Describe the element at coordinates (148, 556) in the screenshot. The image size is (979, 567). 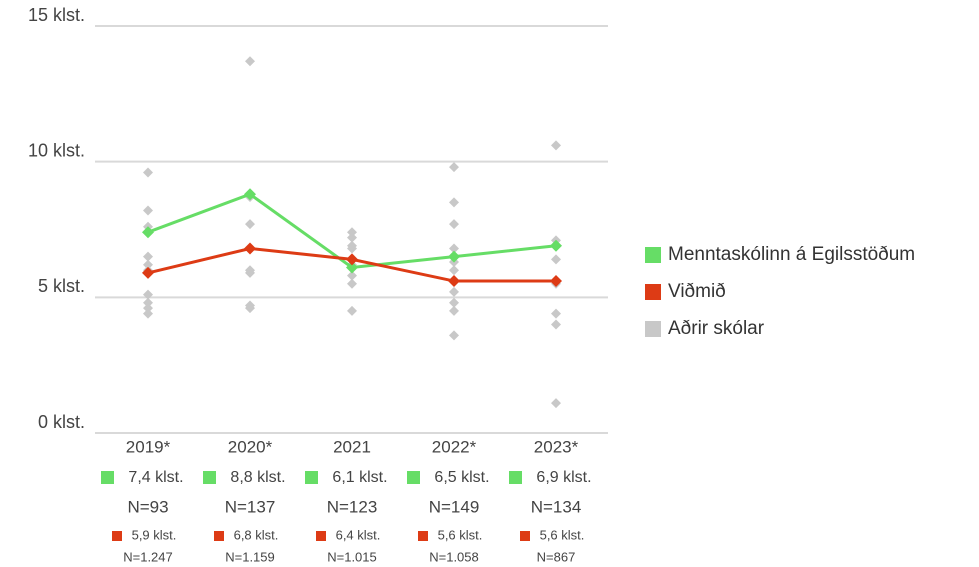
I see `n-label: N=1.247` at that location.